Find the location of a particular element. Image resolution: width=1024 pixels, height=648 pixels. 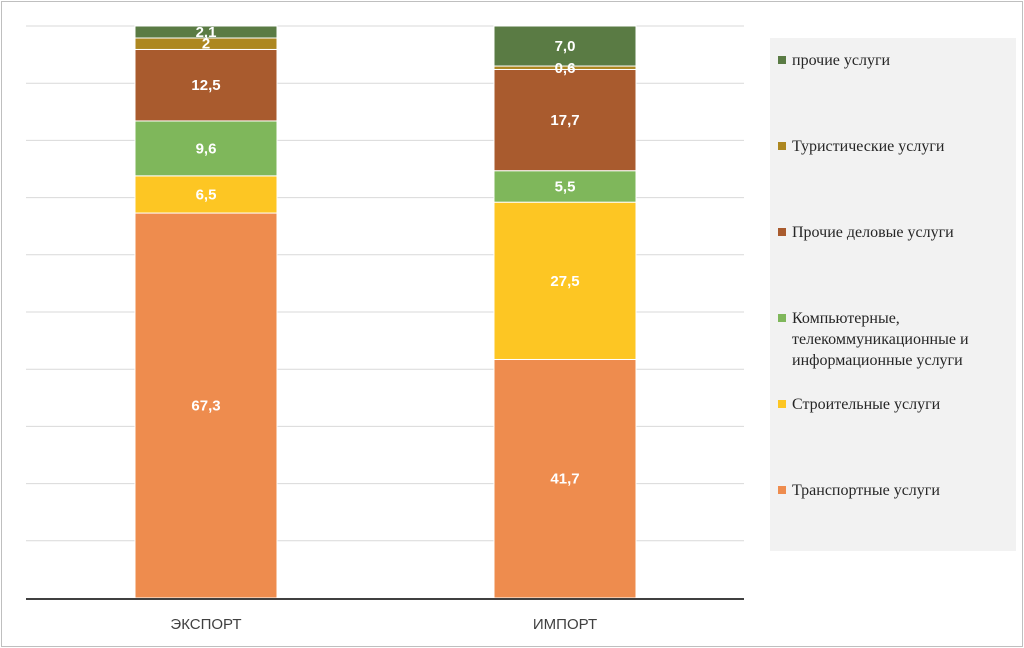

data-label: 9,6 is located at coordinates (206, 148).